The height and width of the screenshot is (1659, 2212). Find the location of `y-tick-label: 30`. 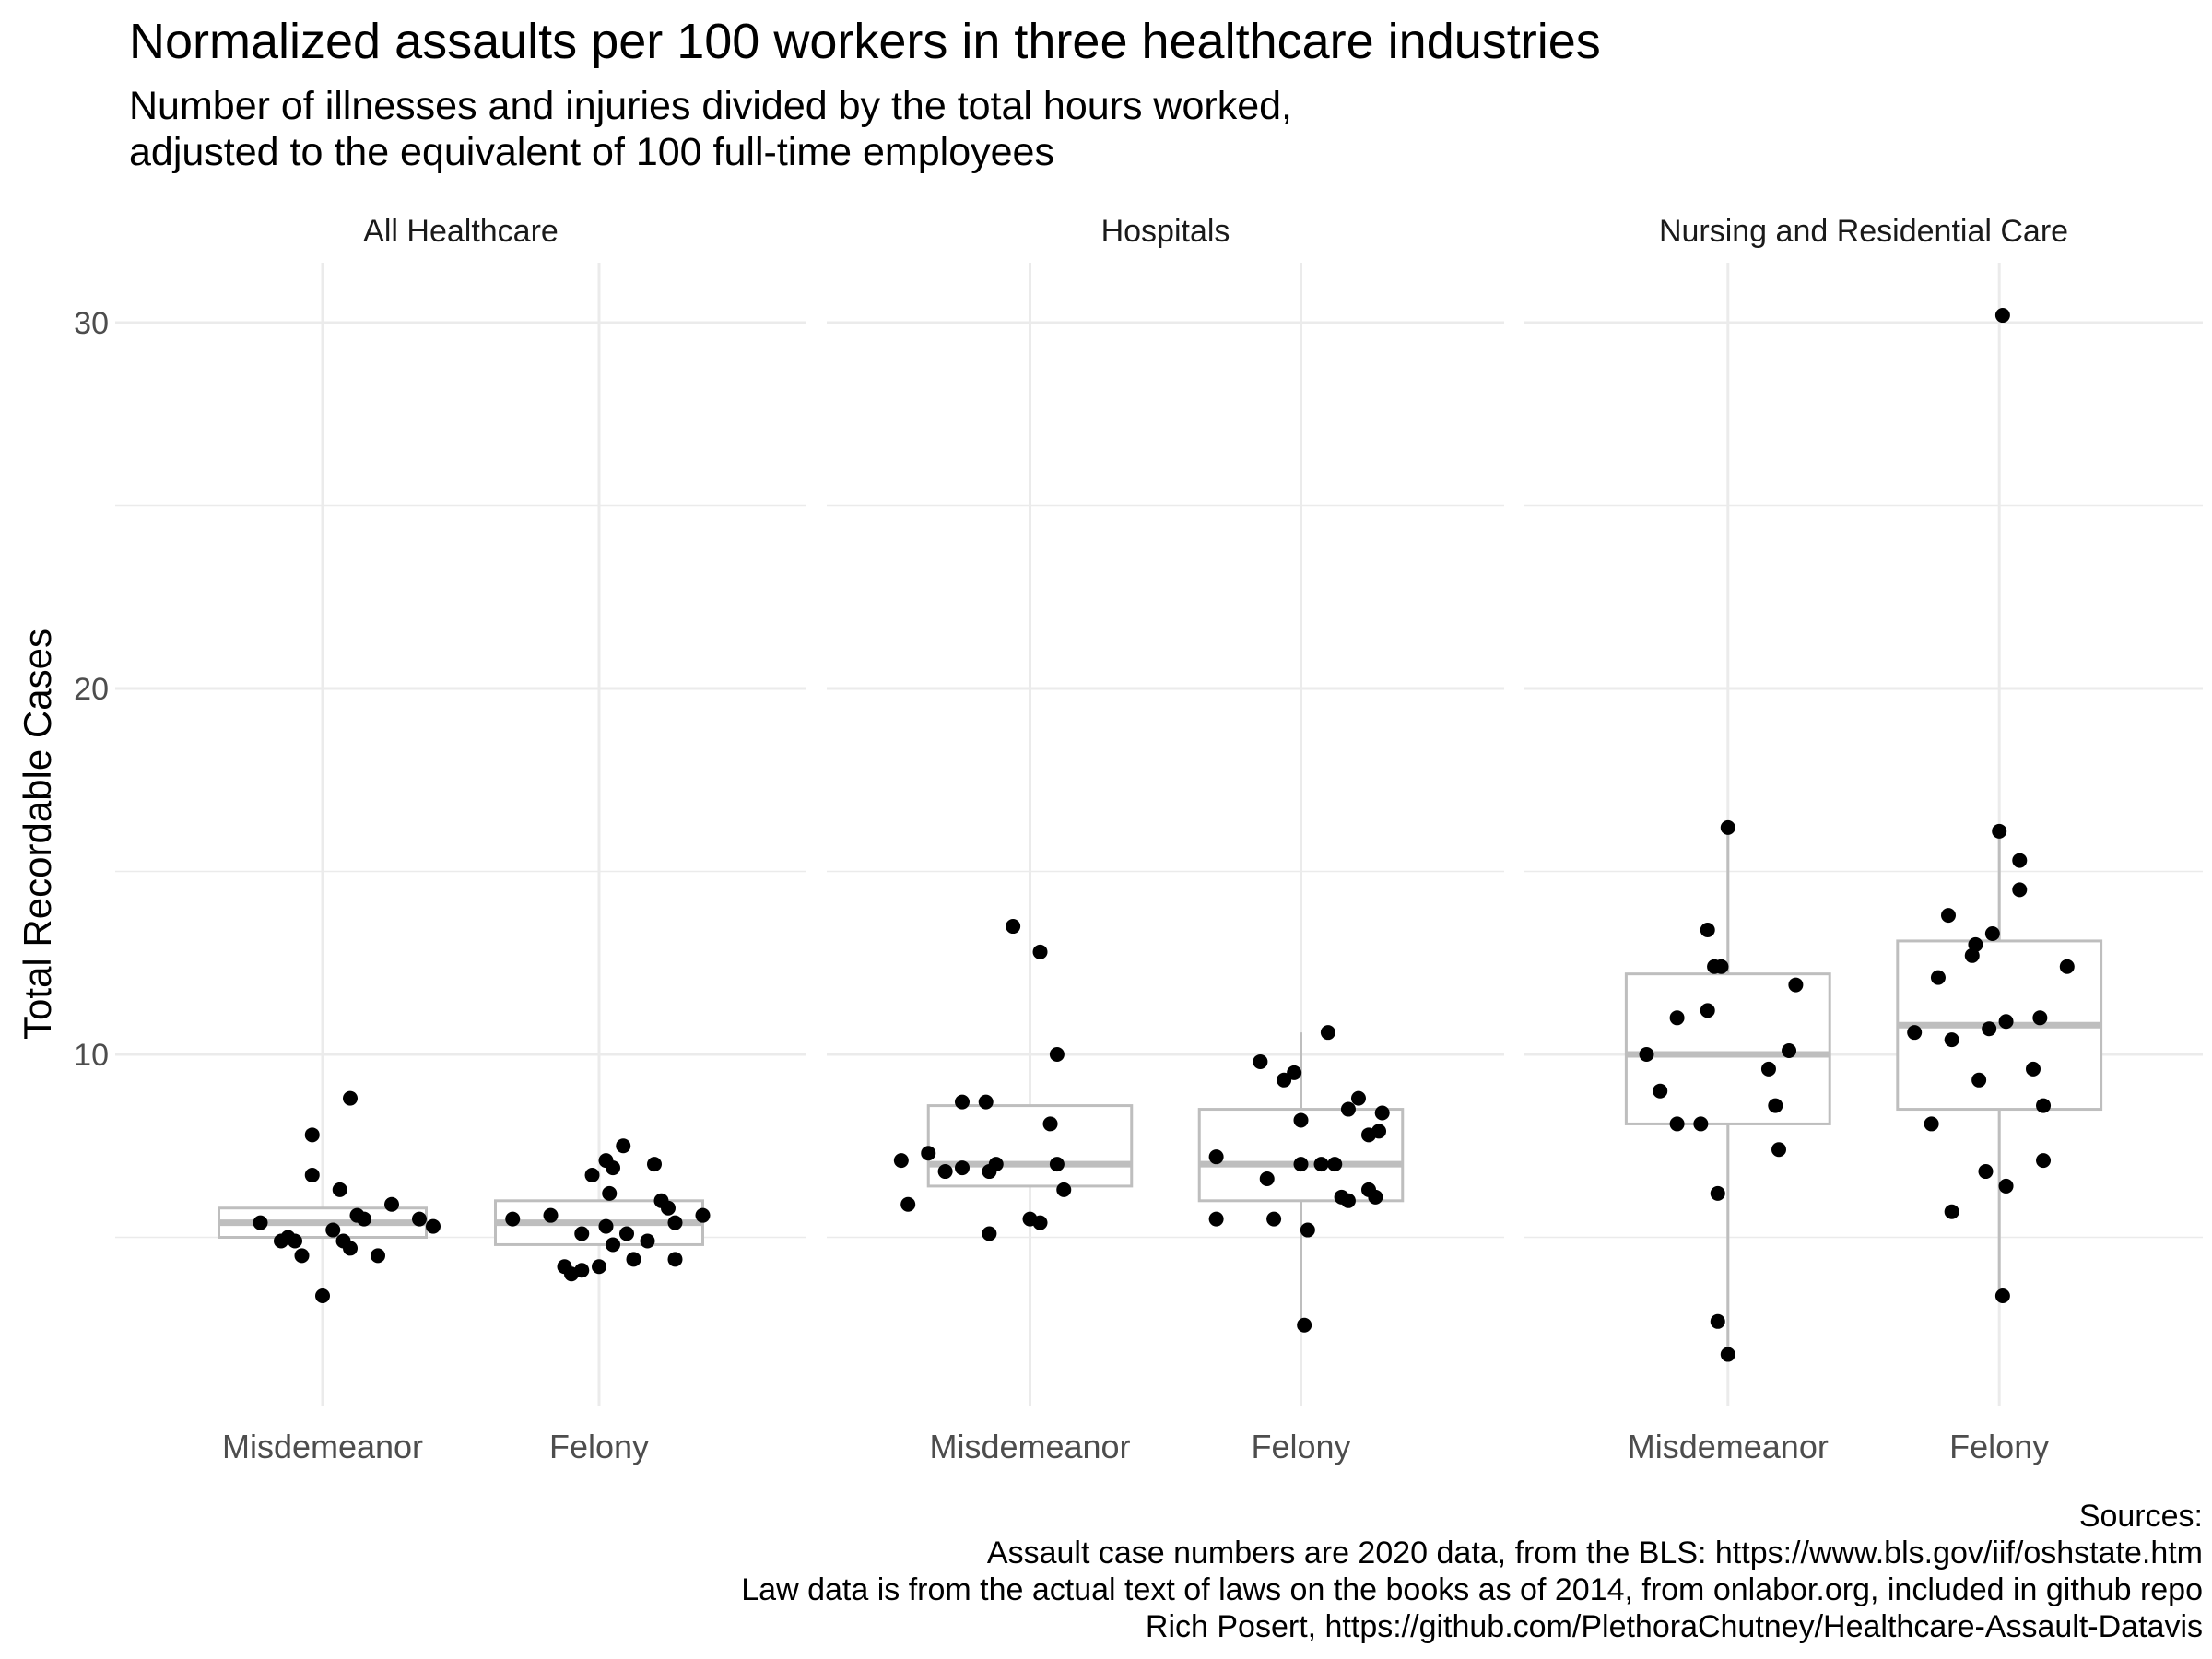

y-tick-label: 30 is located at coordinates (91, 323).